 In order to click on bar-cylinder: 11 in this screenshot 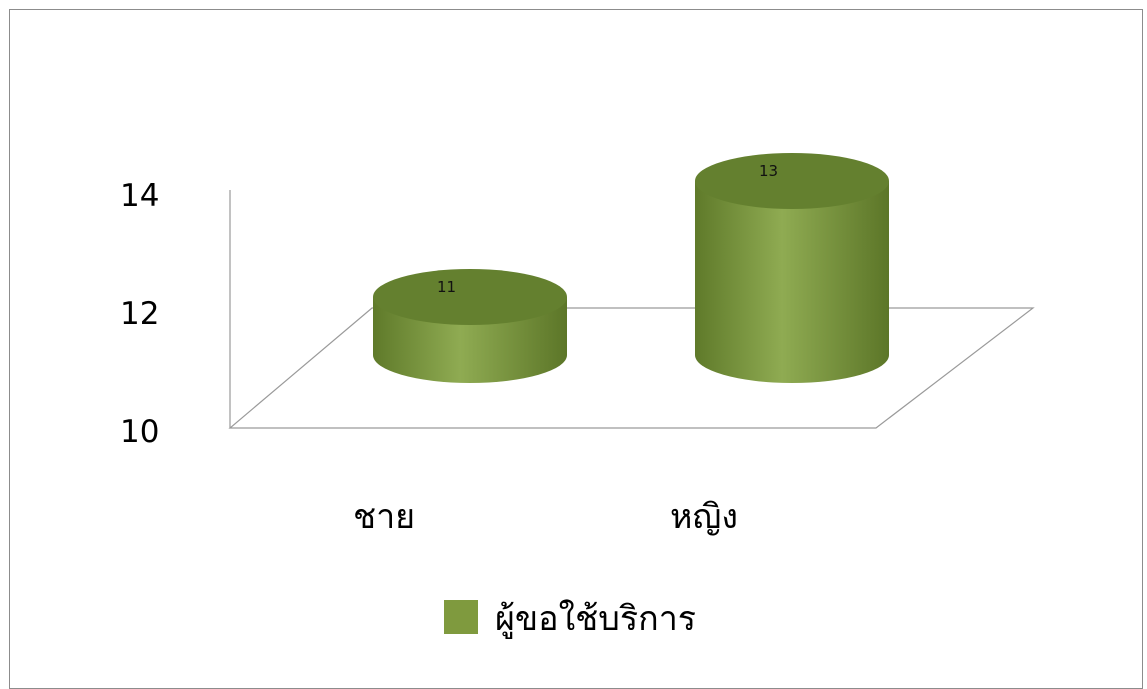, I will do `click(470, 326)`.